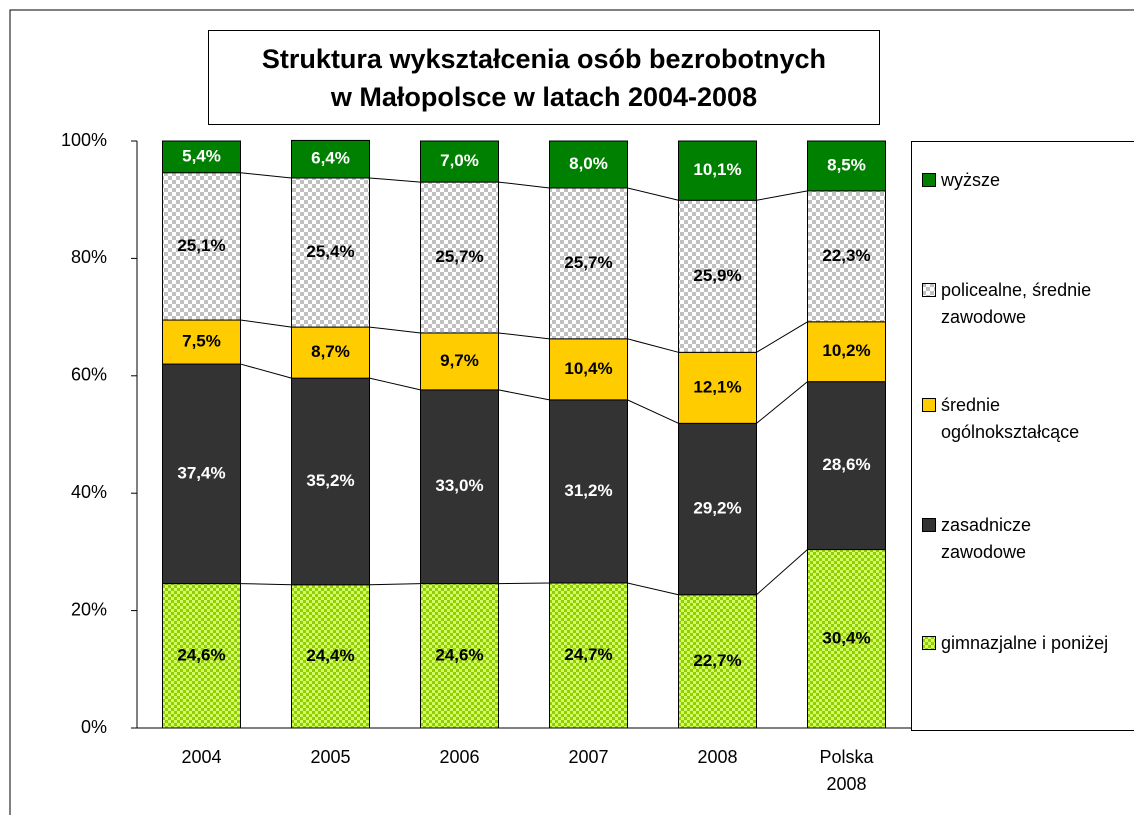 The width and height of the screenshot is (1134, 815). I want to click on value-label: 8,0%, so click(588, 163).